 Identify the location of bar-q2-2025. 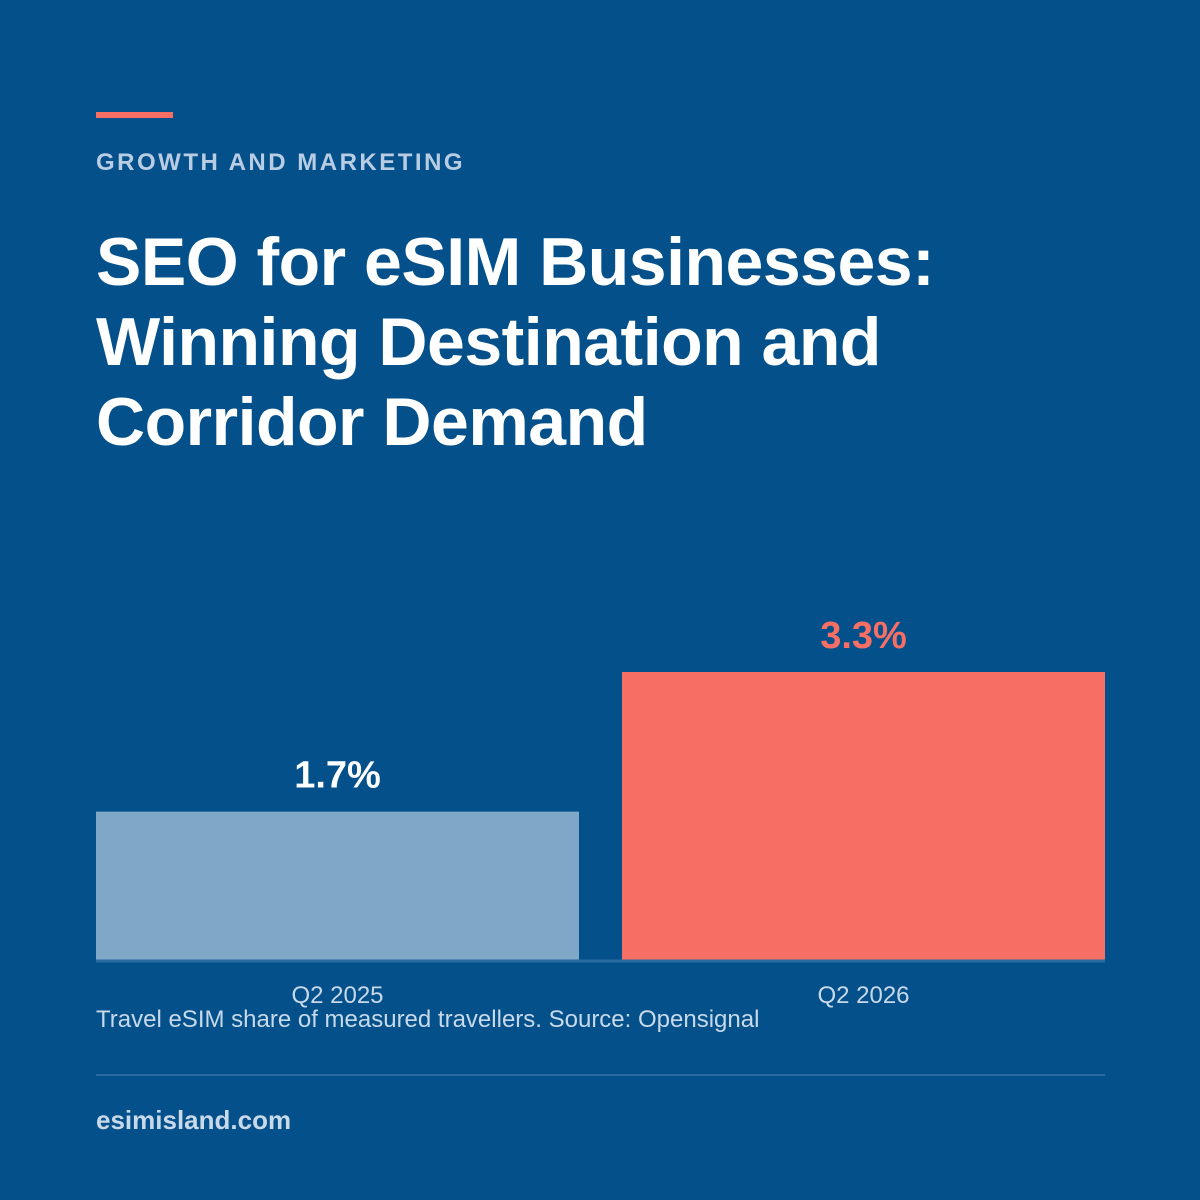
(337, 885).